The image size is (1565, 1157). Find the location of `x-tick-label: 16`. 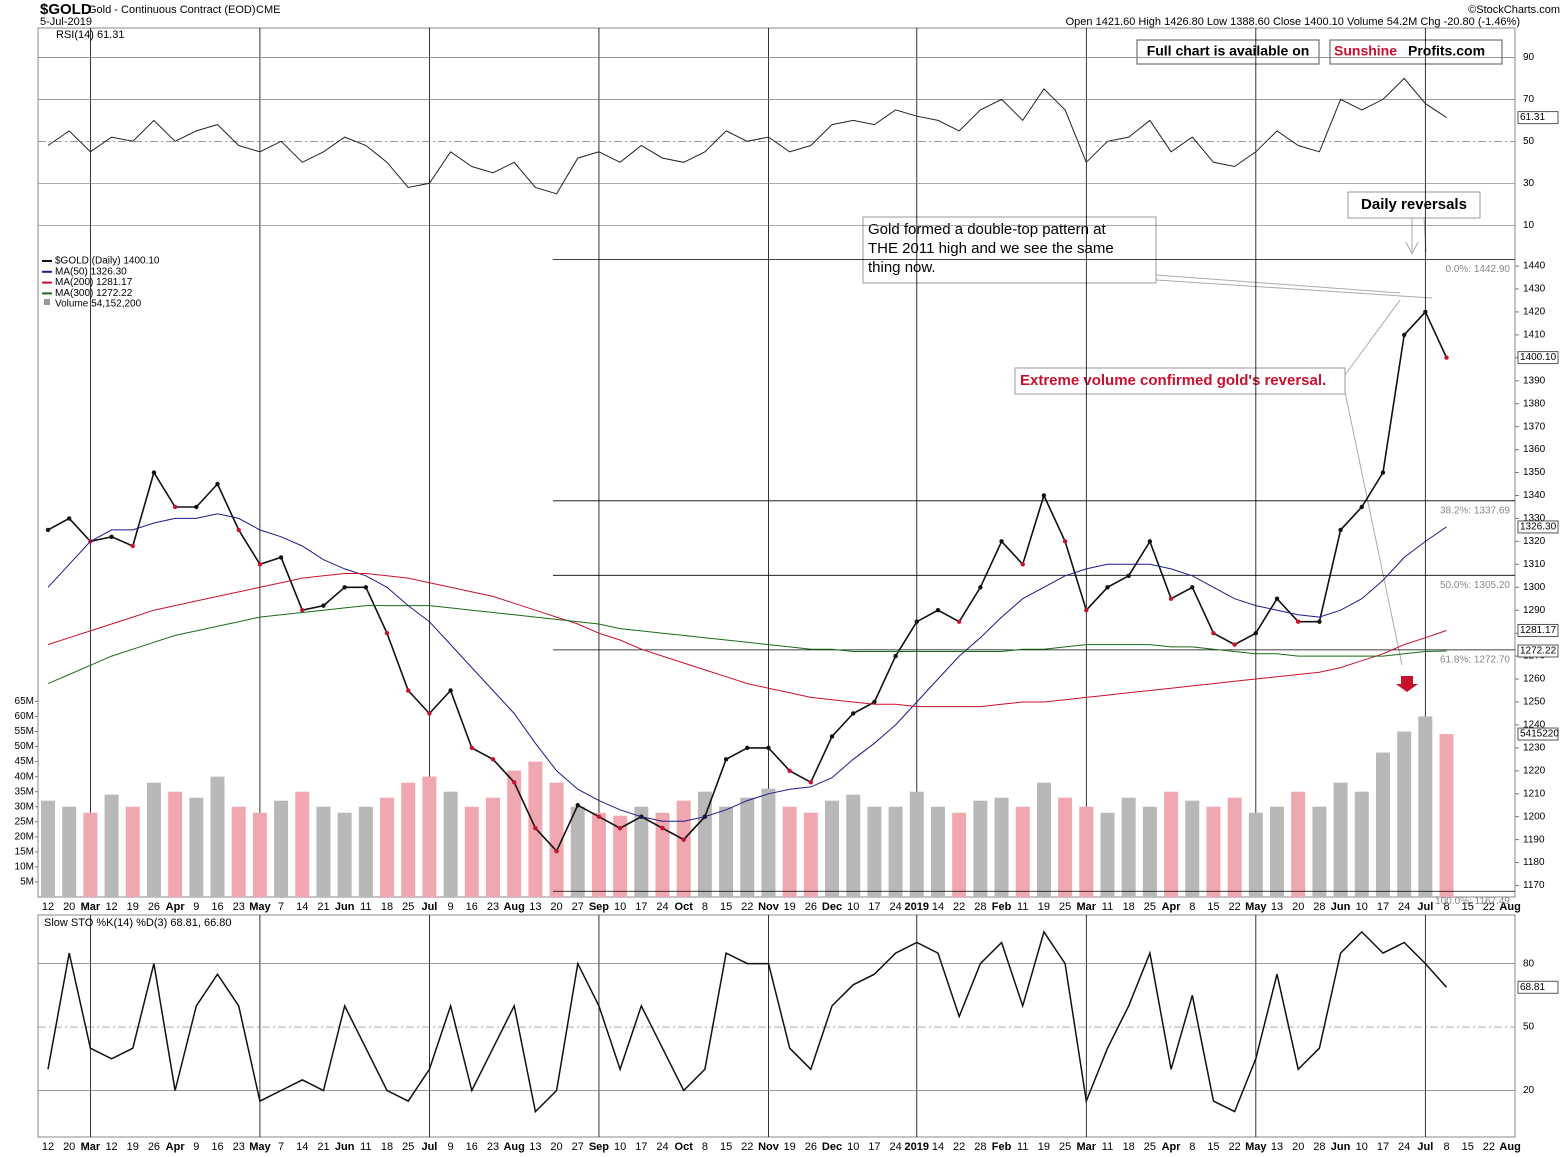

x-tick-label: 16 is located at coordinates (217, 907).